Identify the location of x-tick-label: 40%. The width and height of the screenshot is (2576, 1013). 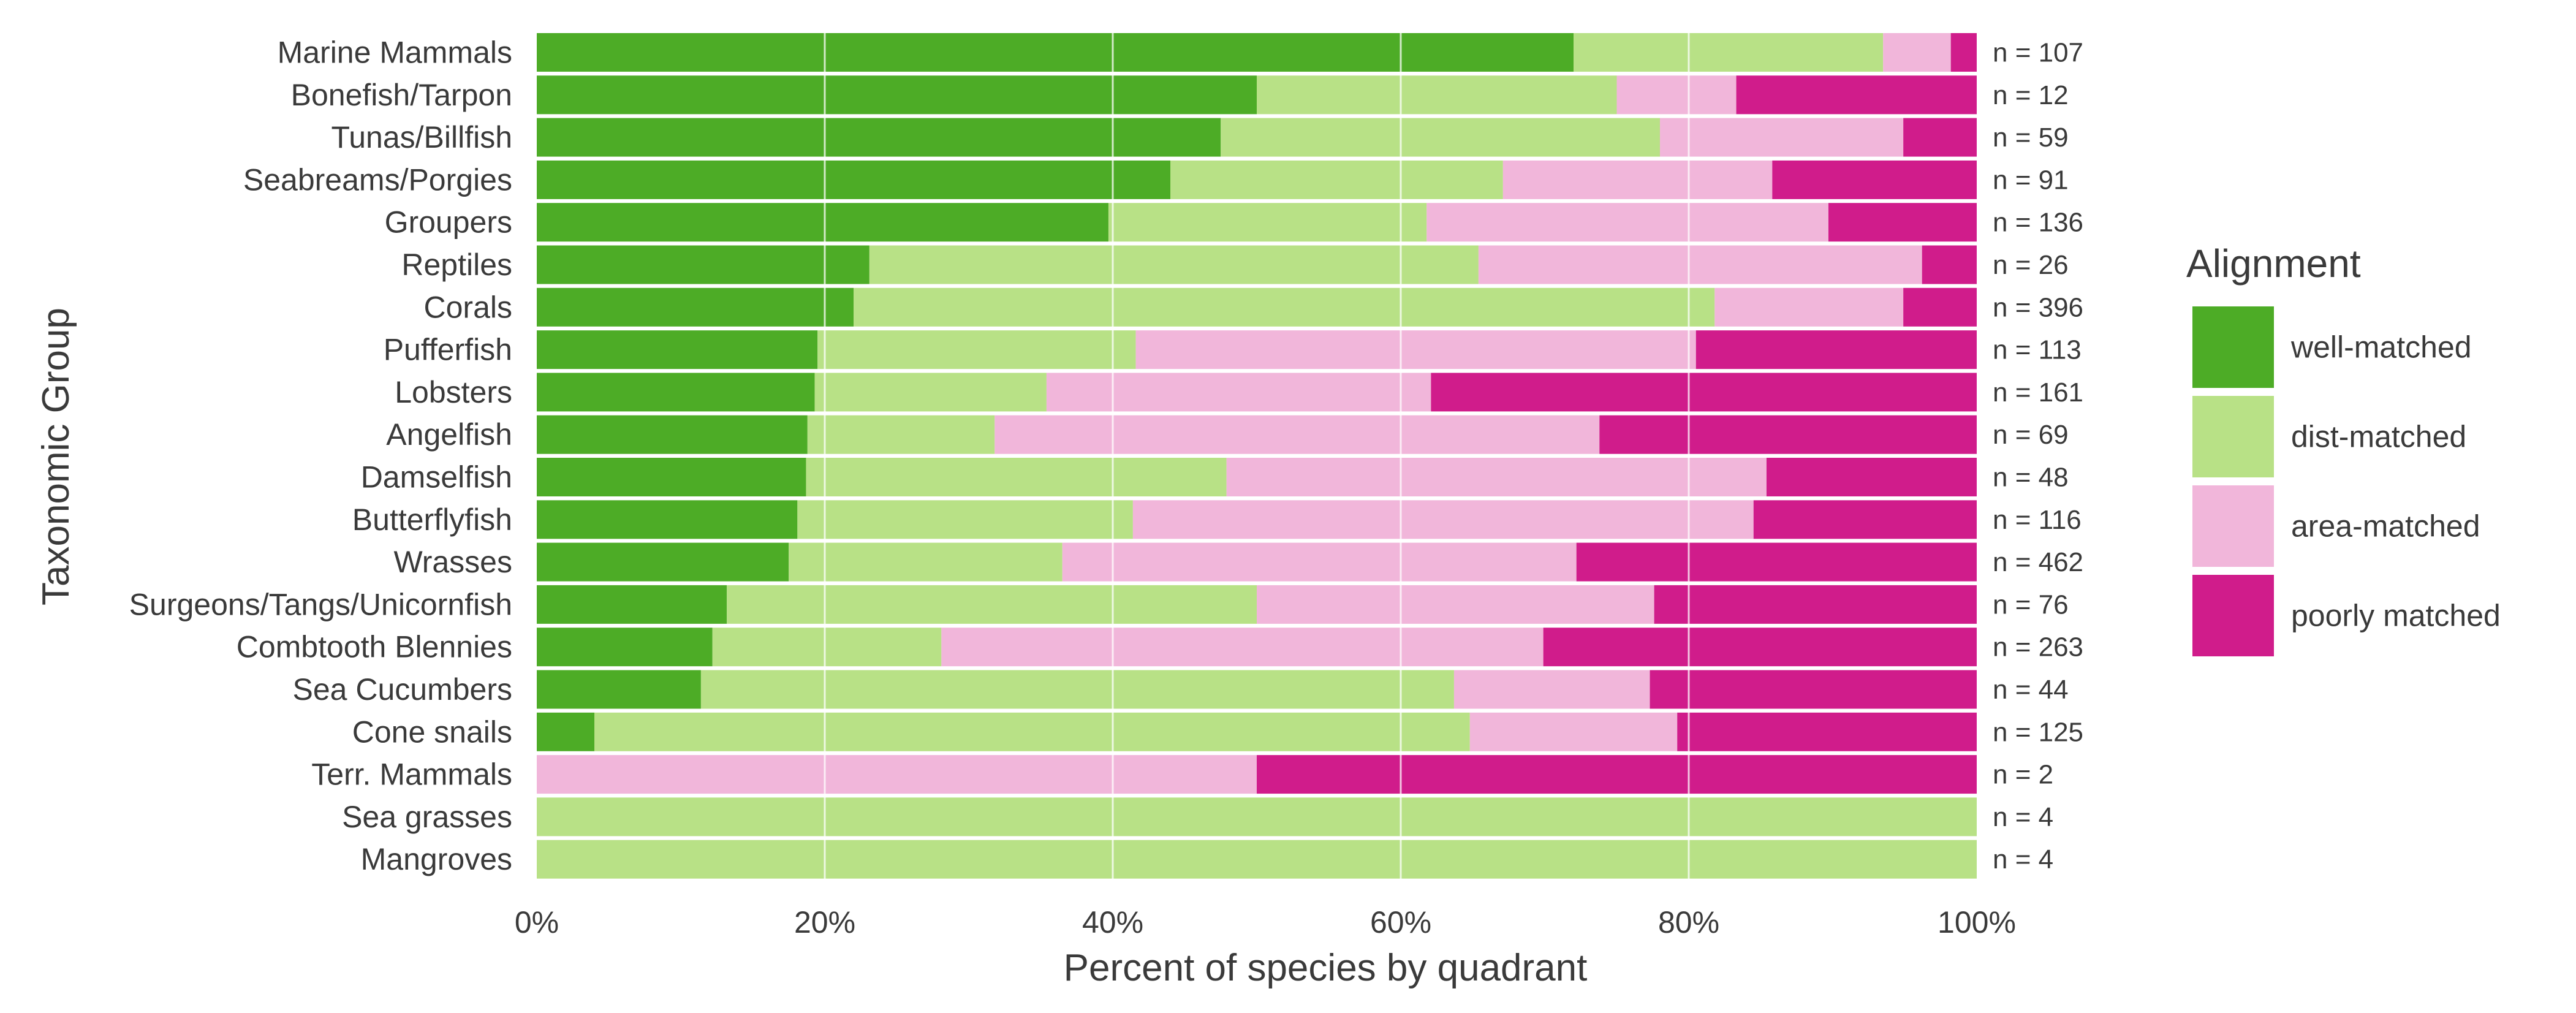
(1112, 922).